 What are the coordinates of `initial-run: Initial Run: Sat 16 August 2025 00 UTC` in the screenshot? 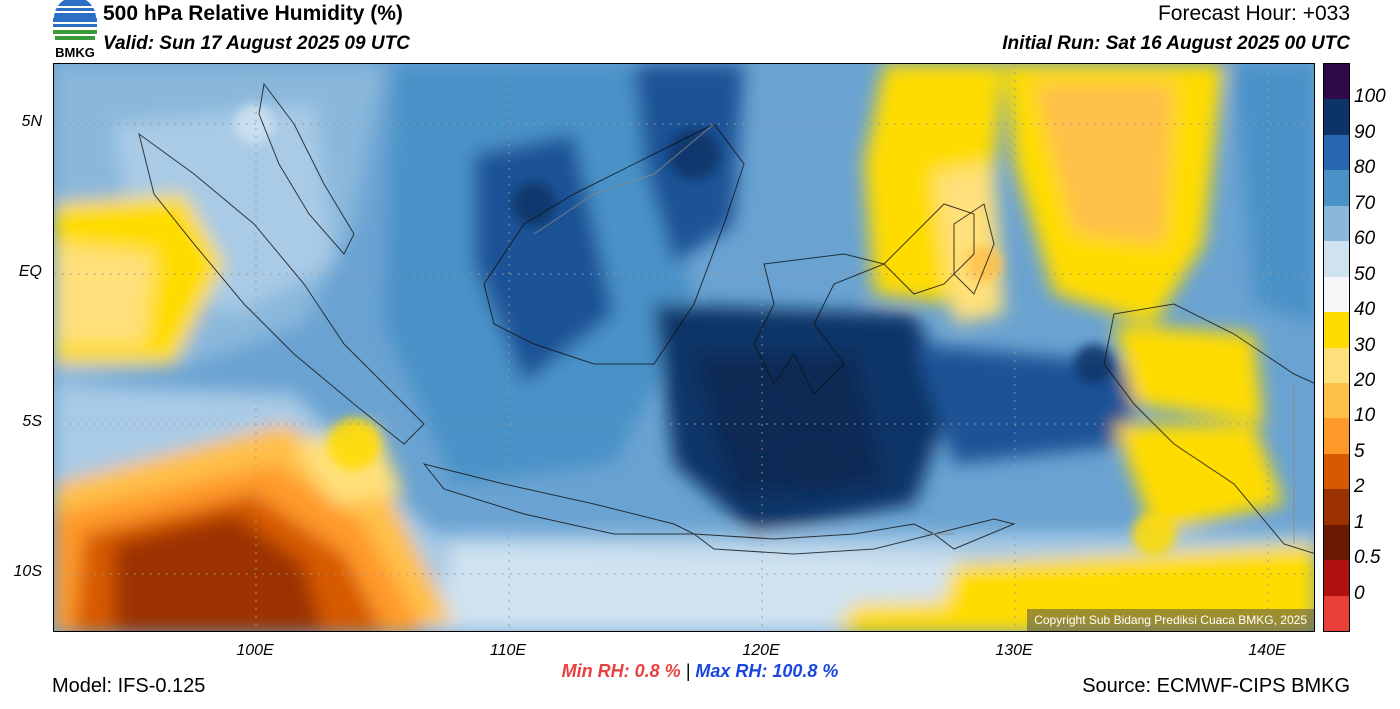 It's located at (1176, 43).